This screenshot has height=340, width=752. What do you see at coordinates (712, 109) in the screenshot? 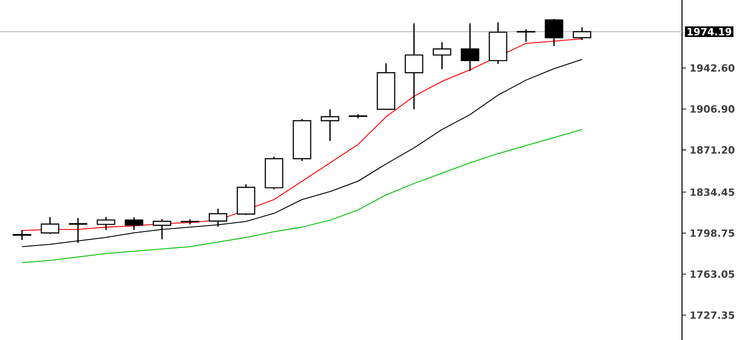
I see `y-tick-label: 1906.90` at bounding box center [712, 109].